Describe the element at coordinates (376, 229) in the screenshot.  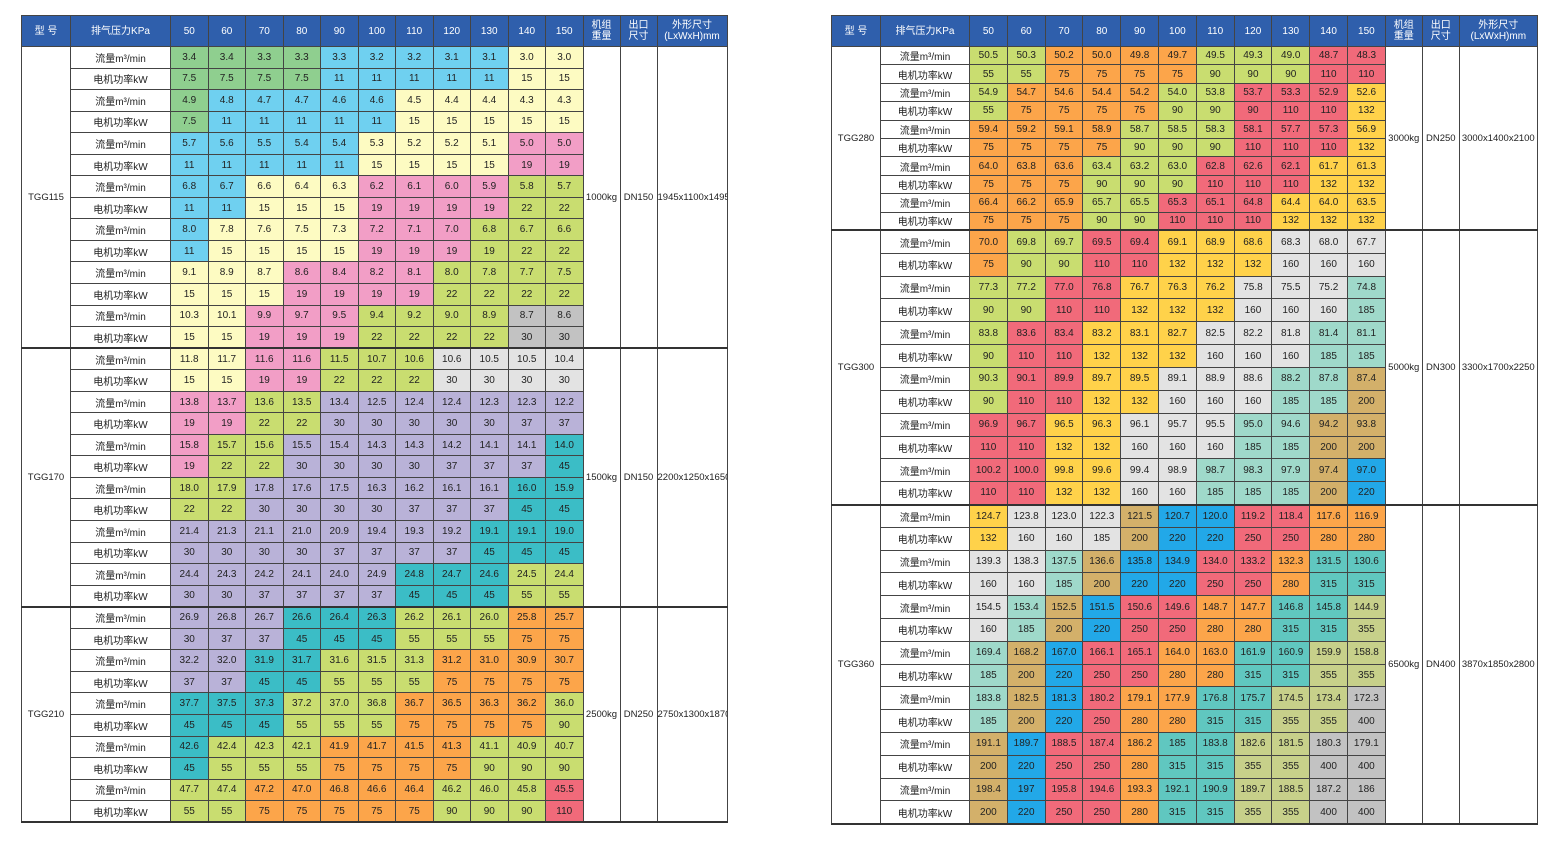
I see `value-cell: 7.2` at that location.